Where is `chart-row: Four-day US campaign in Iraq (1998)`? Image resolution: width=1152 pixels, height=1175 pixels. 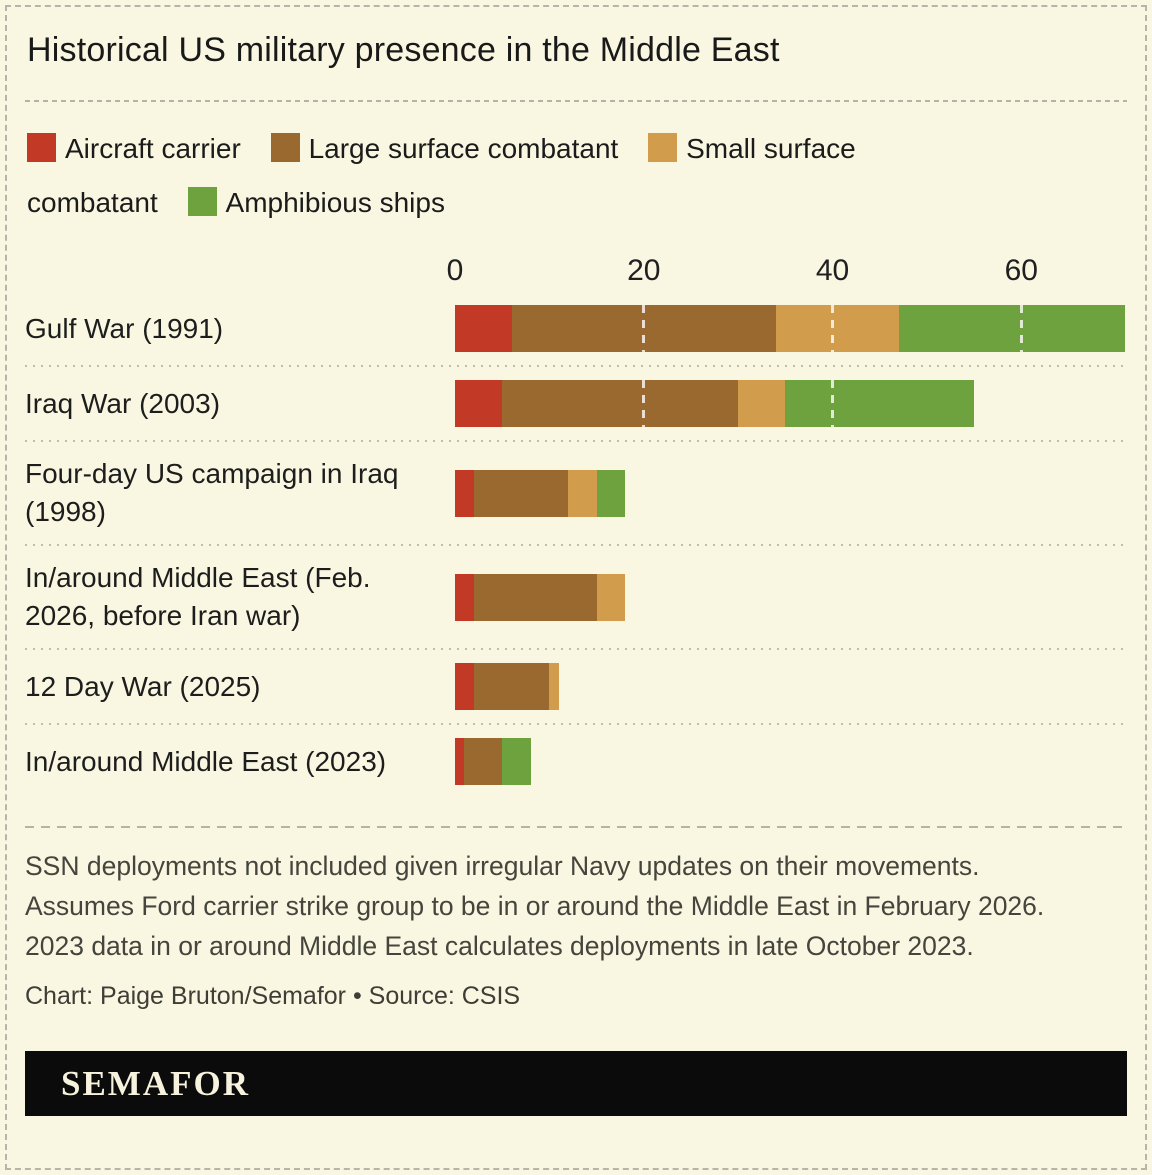 chart-row: Four-day US campaign in Iraq (1998) is located at coordinates (576, 493).